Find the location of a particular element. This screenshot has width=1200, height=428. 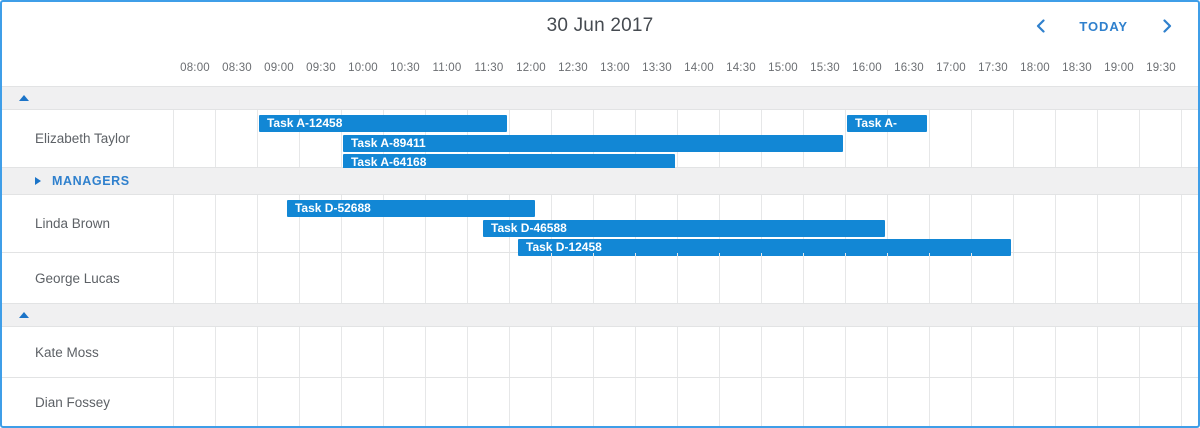

task-bar: Task A-64168 is located at coordinates (508, 162).